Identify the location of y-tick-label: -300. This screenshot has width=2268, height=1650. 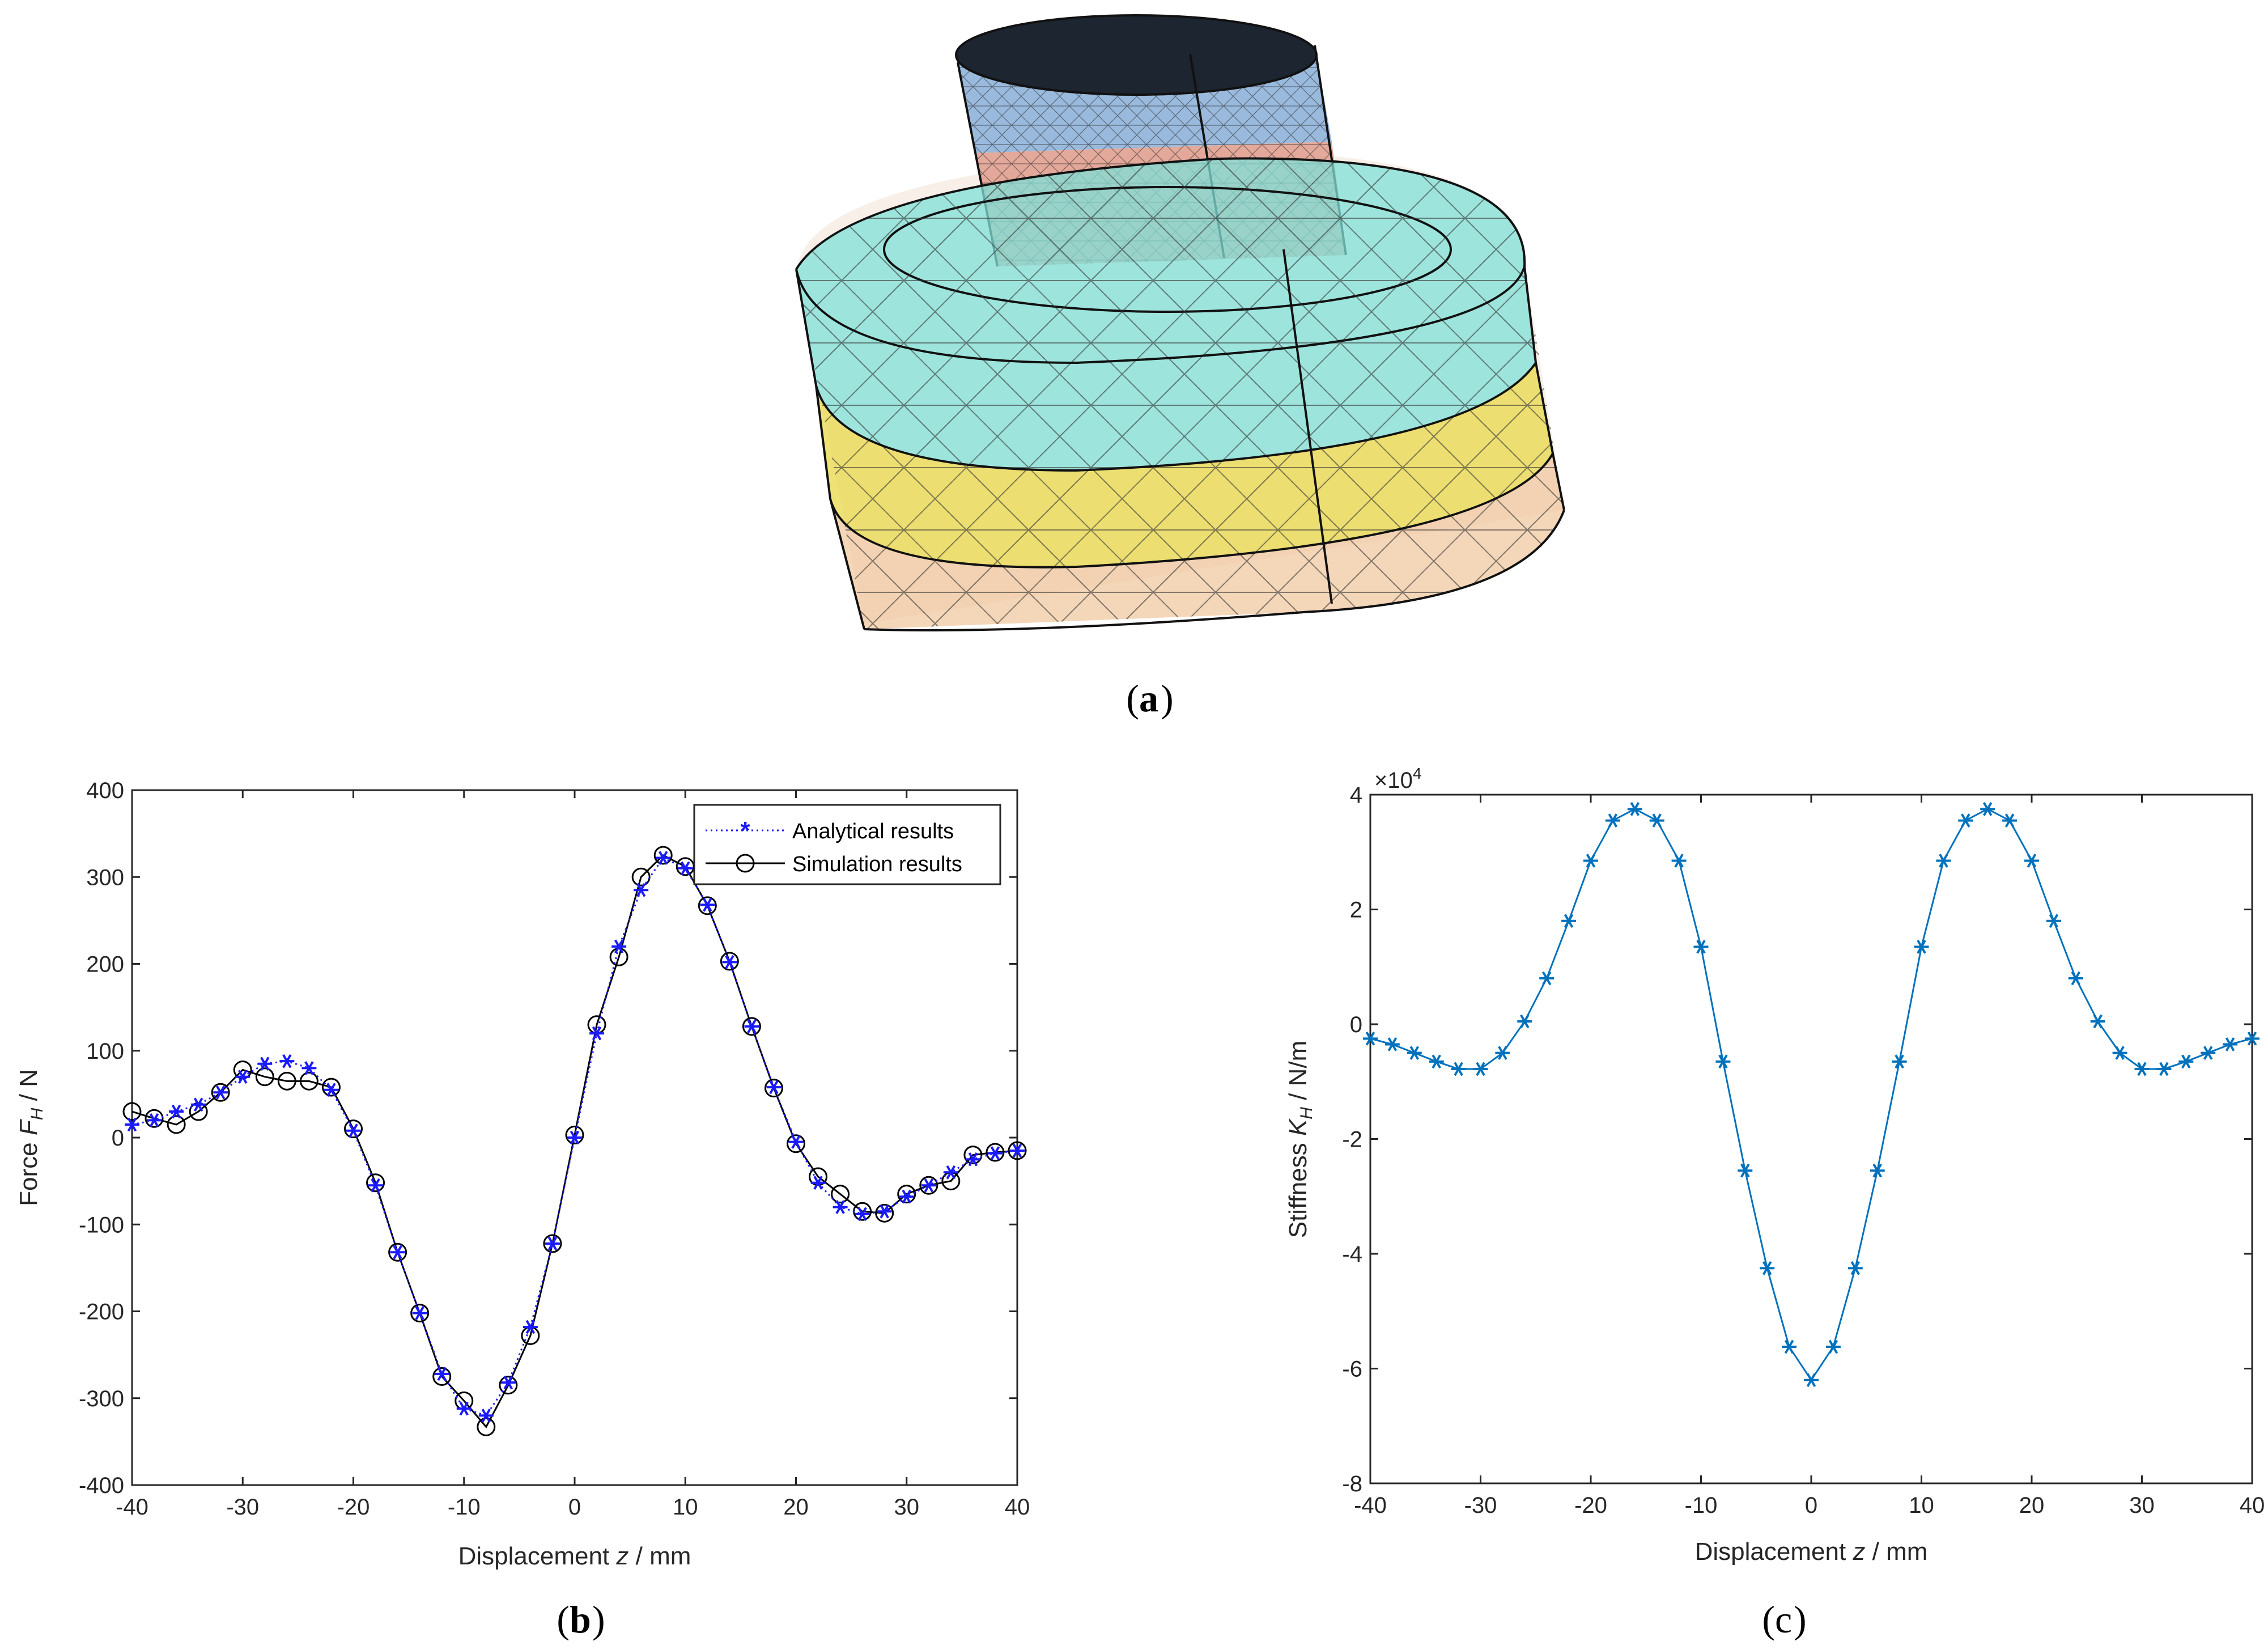
(101, 1398).